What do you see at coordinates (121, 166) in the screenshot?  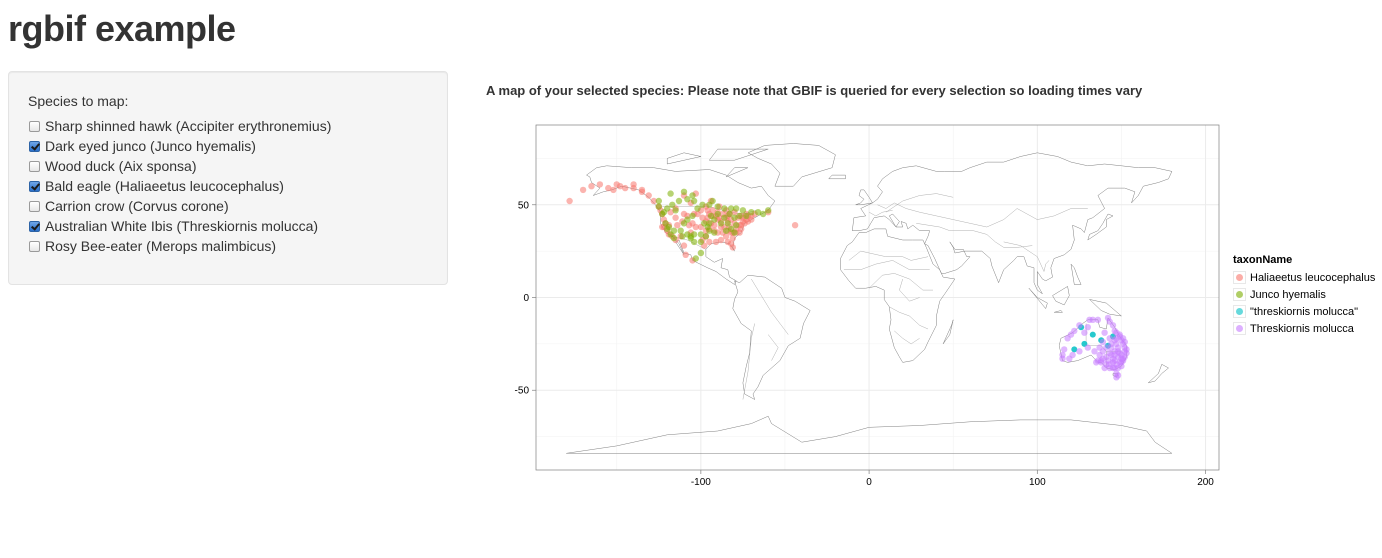 I see `species-option-label: Wood duck (Aix sponsa)` at bounding box center [121, 166].